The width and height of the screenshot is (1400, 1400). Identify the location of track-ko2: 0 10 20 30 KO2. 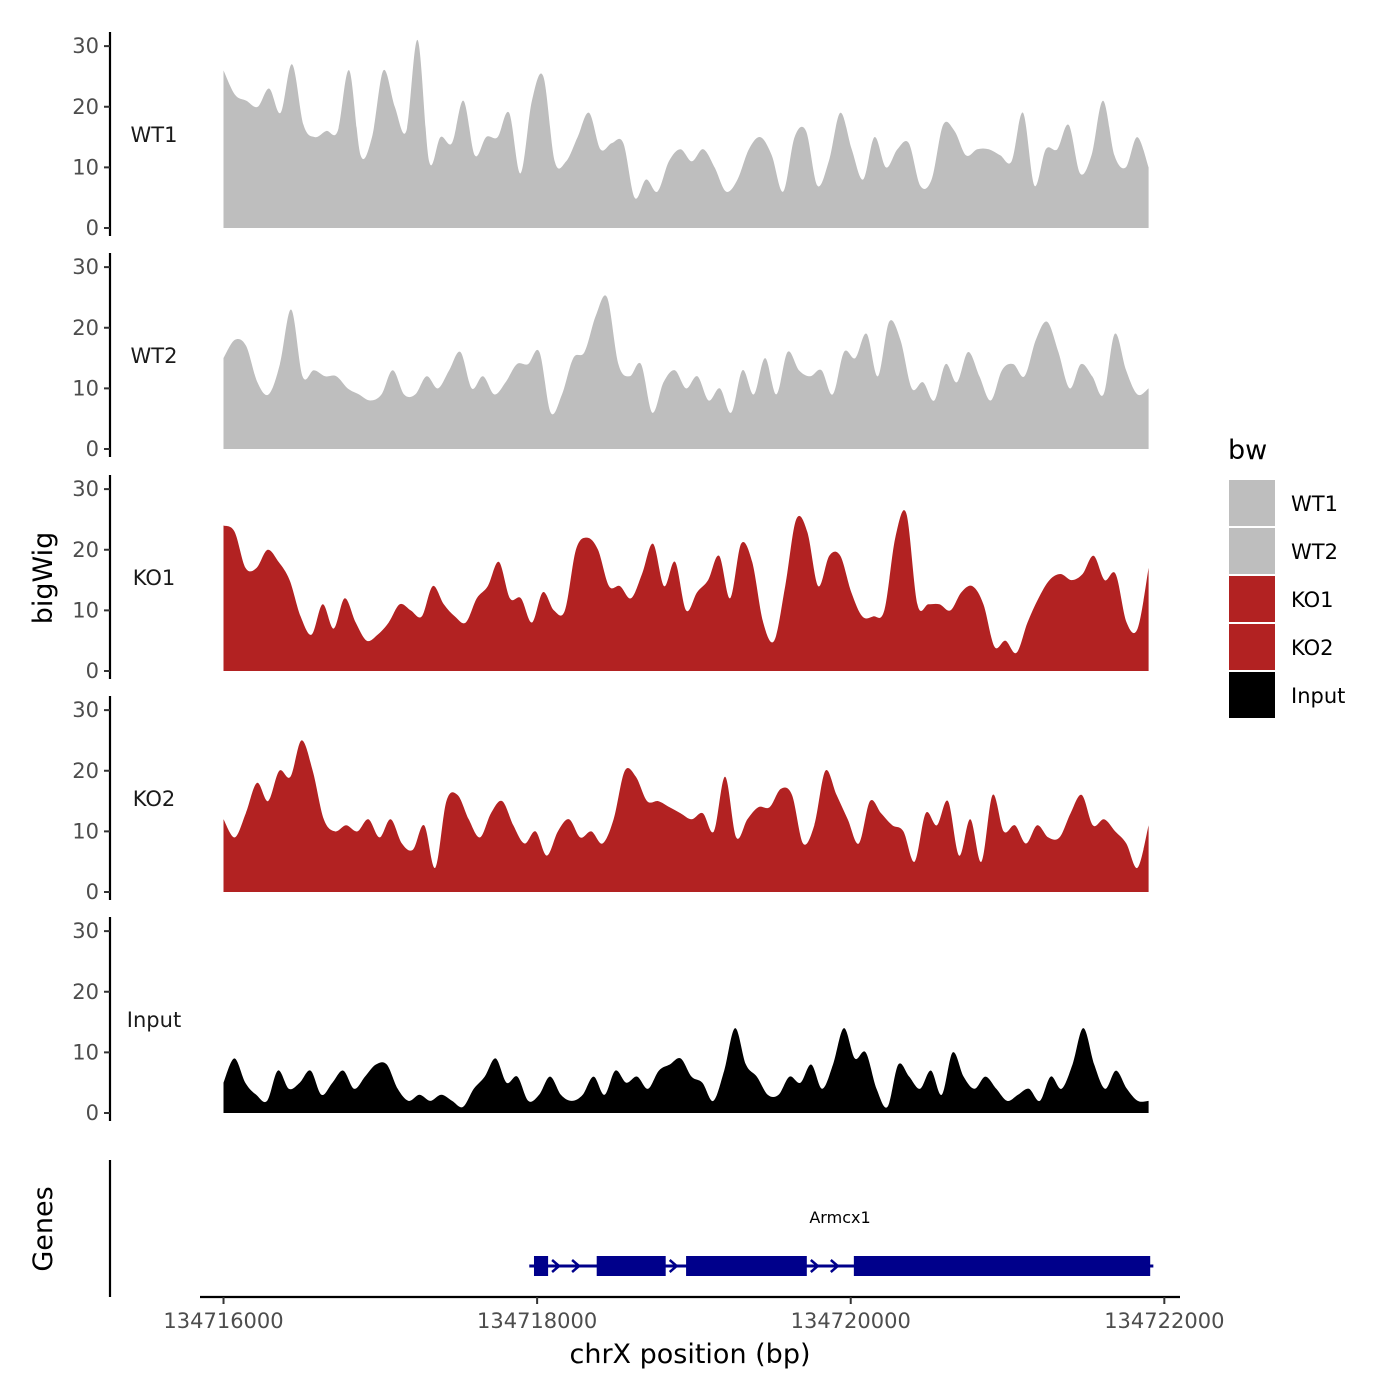
(610, 800).